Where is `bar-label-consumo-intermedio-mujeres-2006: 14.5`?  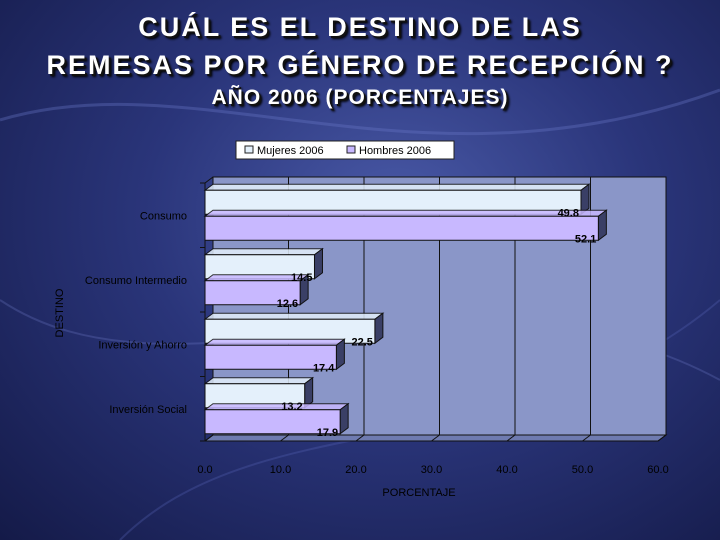
bar-label-consumo-intermedio-mujeres-2006: 14.5 is located at coordinates (301, 278).